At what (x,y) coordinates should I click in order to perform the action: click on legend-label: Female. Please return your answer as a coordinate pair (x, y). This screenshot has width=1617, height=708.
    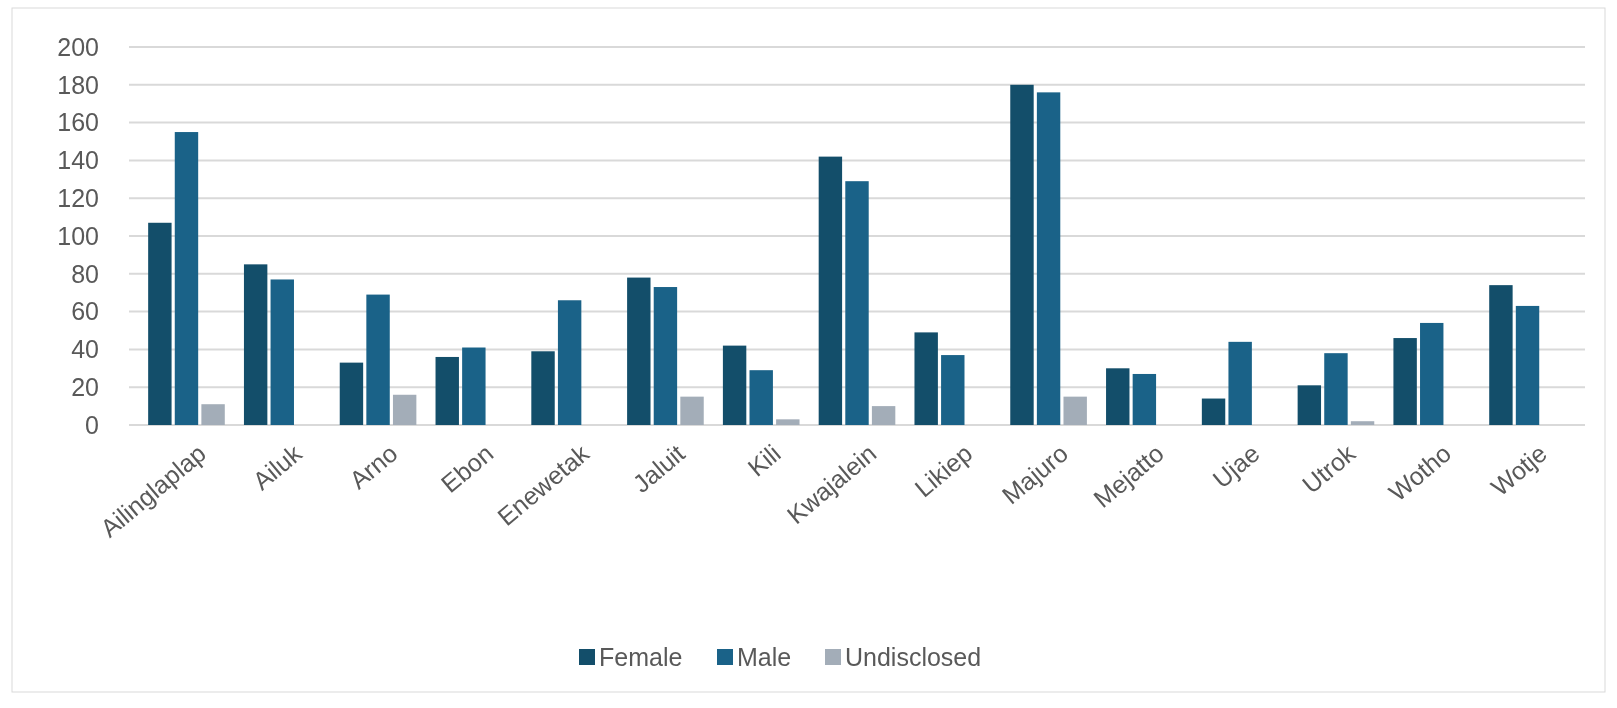
    Looking at the image, I should click on (641, 656).